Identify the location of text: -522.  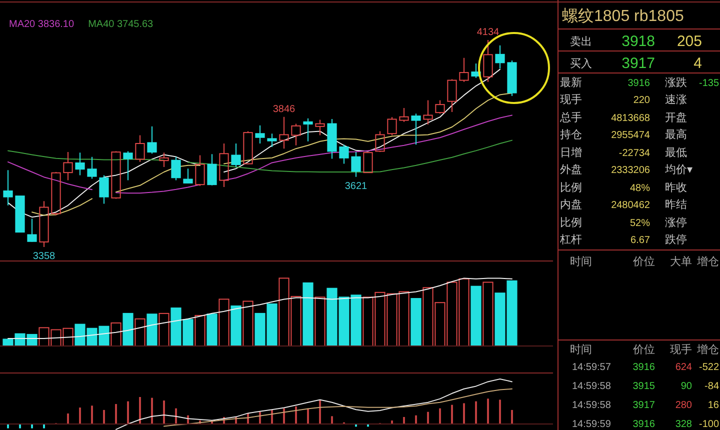
(709, 367).